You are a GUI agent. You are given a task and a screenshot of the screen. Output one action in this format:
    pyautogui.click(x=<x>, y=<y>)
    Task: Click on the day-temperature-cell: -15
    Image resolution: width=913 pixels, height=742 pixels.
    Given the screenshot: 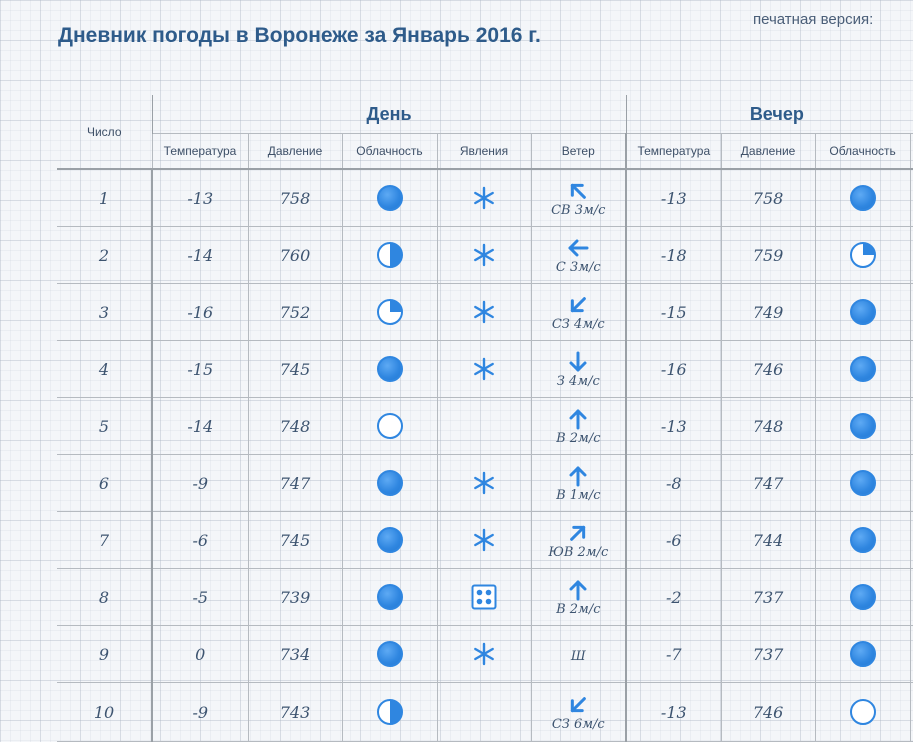 What is the action you would take?
    pyautogui.click(x=200, y=369)
    